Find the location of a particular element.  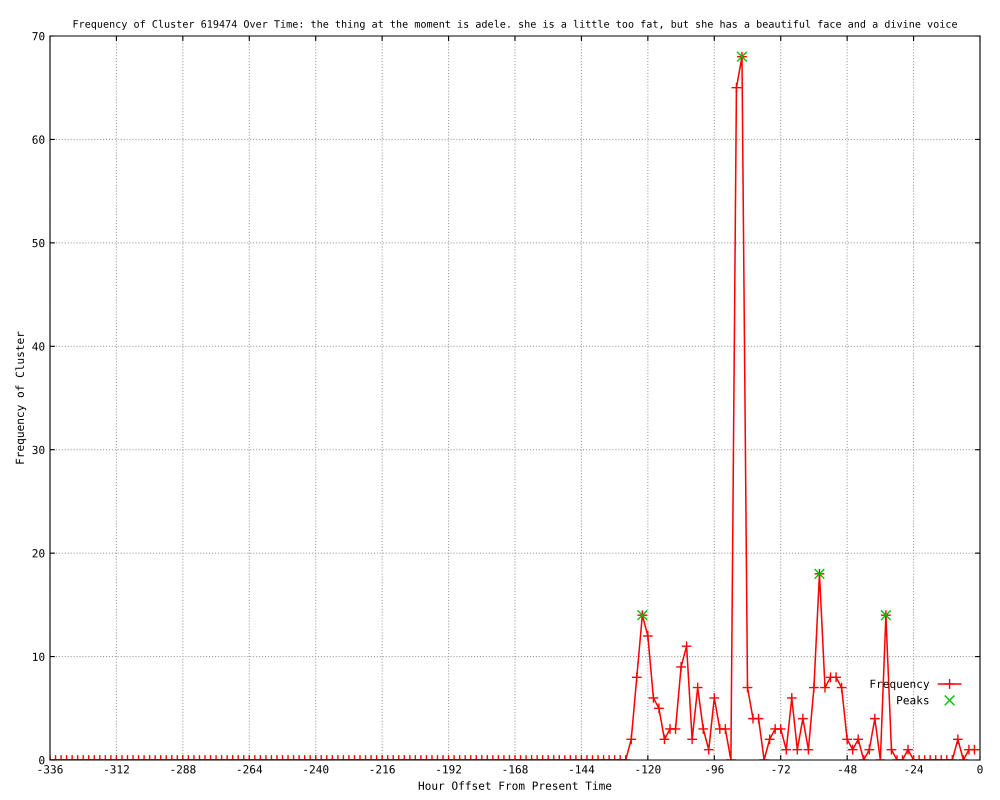

x-tick-label: -168 is located at coordinates (516, 769).